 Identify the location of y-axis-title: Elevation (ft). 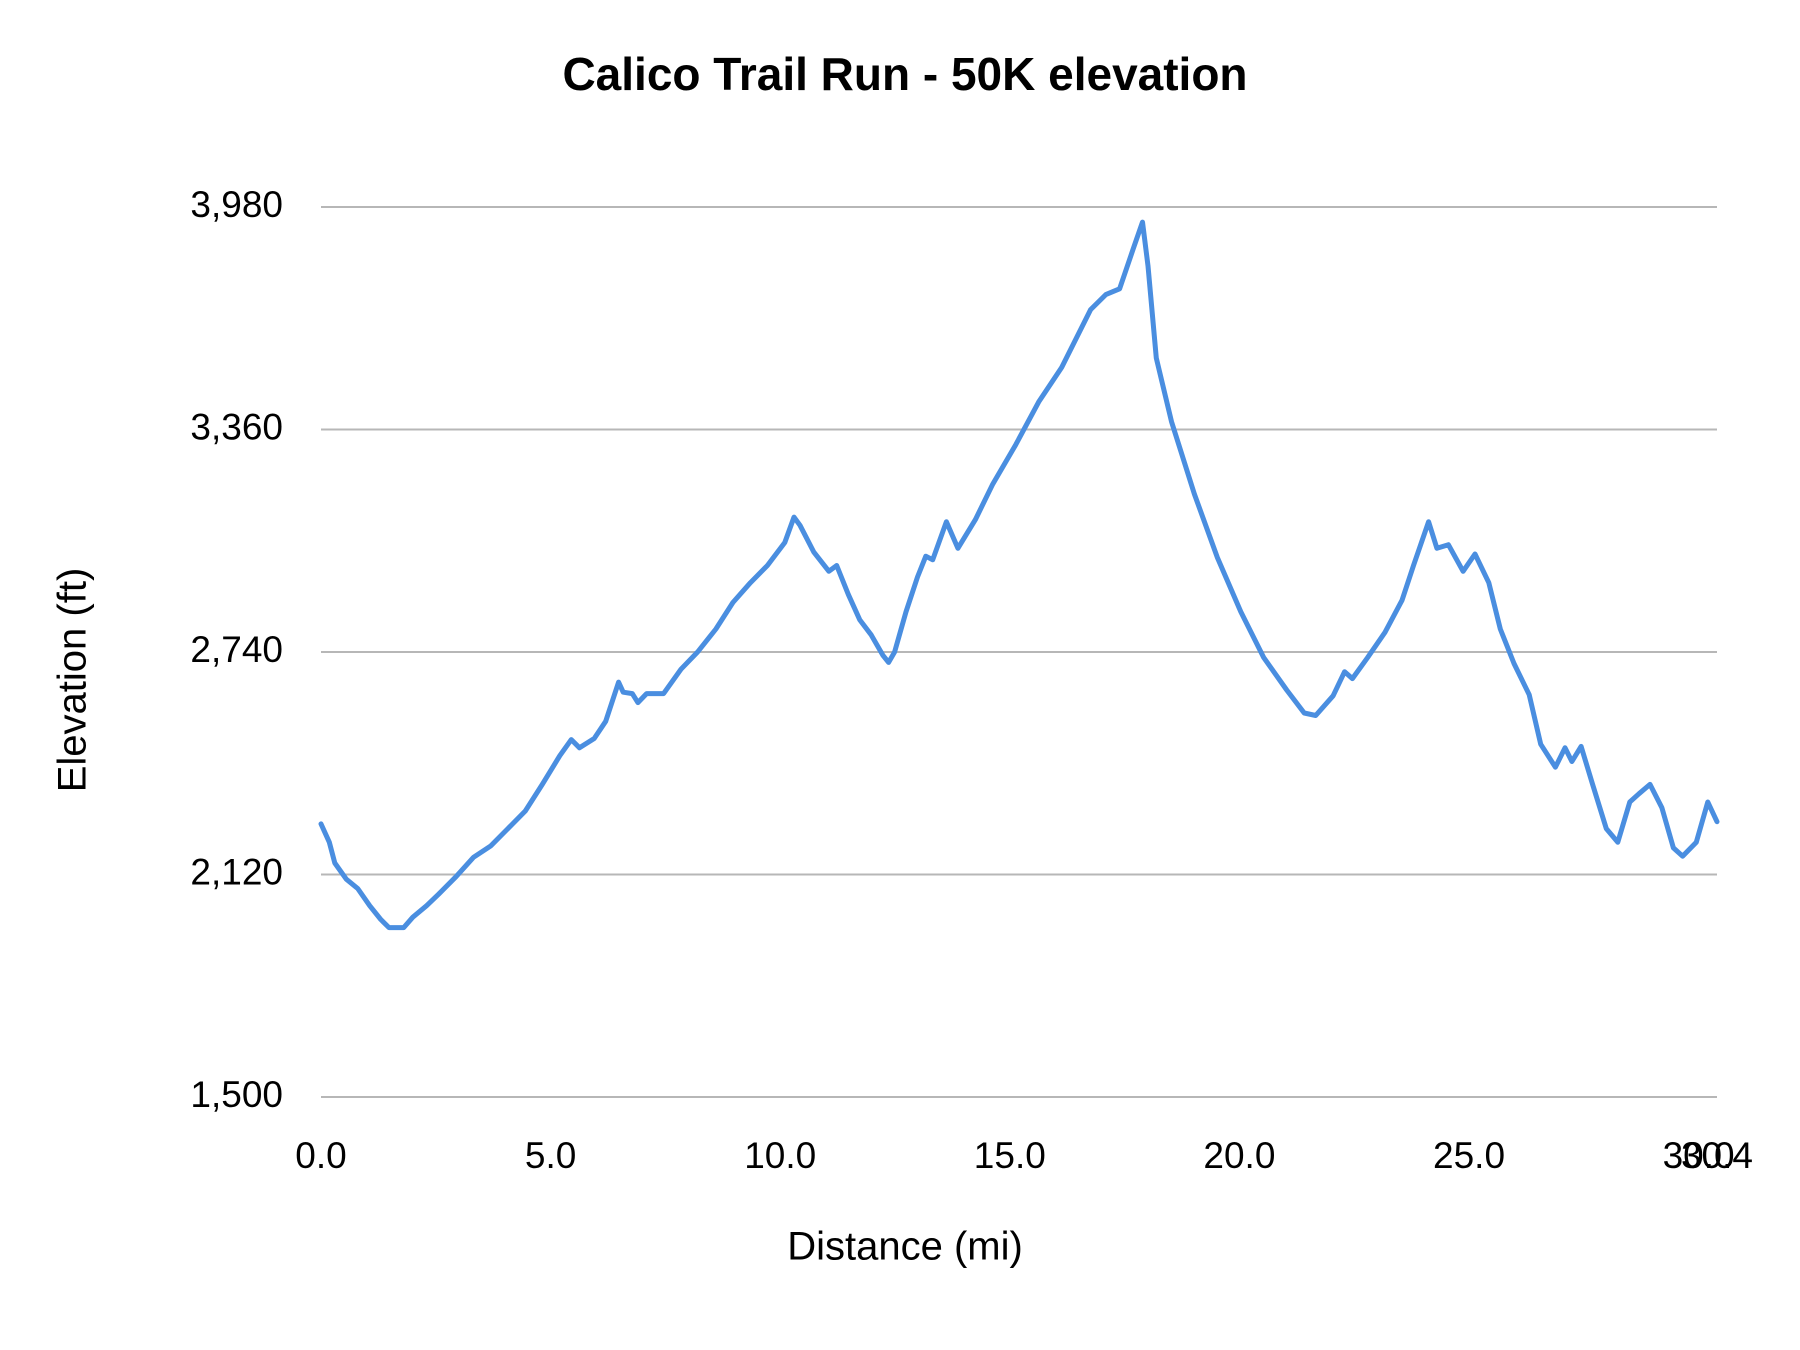
(73, 680).